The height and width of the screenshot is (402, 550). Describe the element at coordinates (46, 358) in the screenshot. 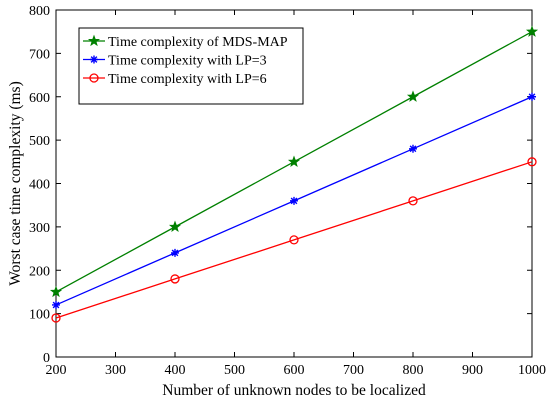

I see `y-tick-label: 0` at that location.